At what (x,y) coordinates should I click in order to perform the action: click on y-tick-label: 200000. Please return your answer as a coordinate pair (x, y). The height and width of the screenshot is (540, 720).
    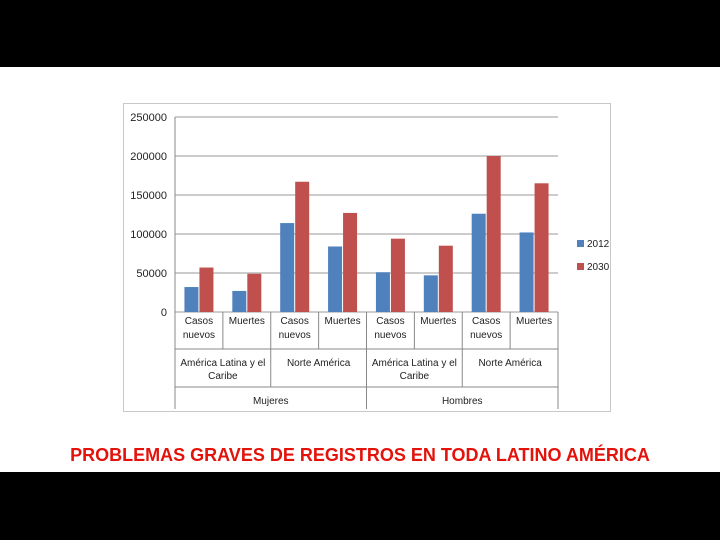
    Looking at the image, I should click on (148, 157).